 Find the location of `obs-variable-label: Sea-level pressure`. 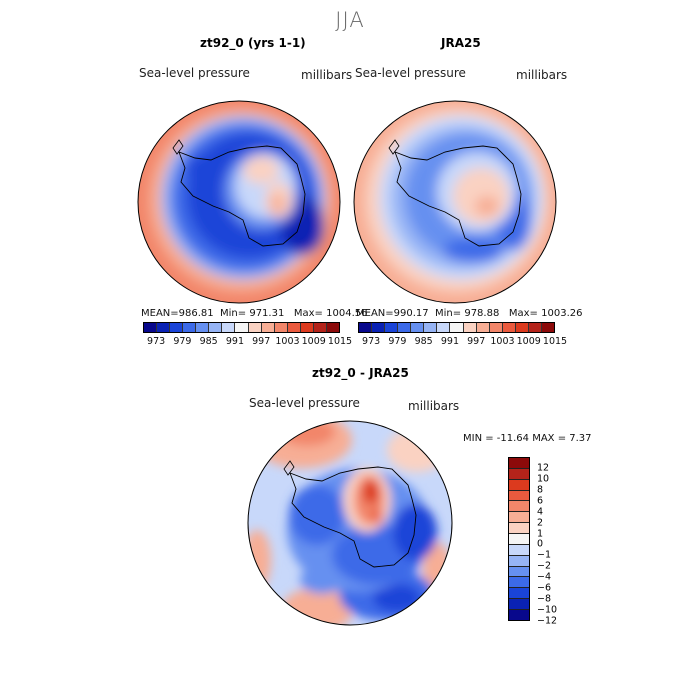

obs-variable-label: Sea-level pressure is located at coordinates (410, 73).